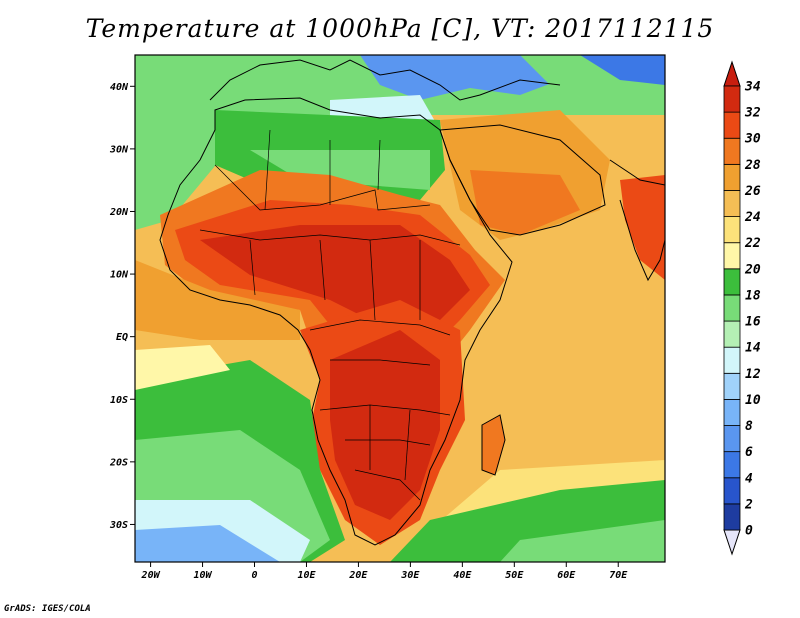  I want to click on latitude-axis: 40N 30N 20N 10N EQ 10S 20S 30S, so click(122, 306).